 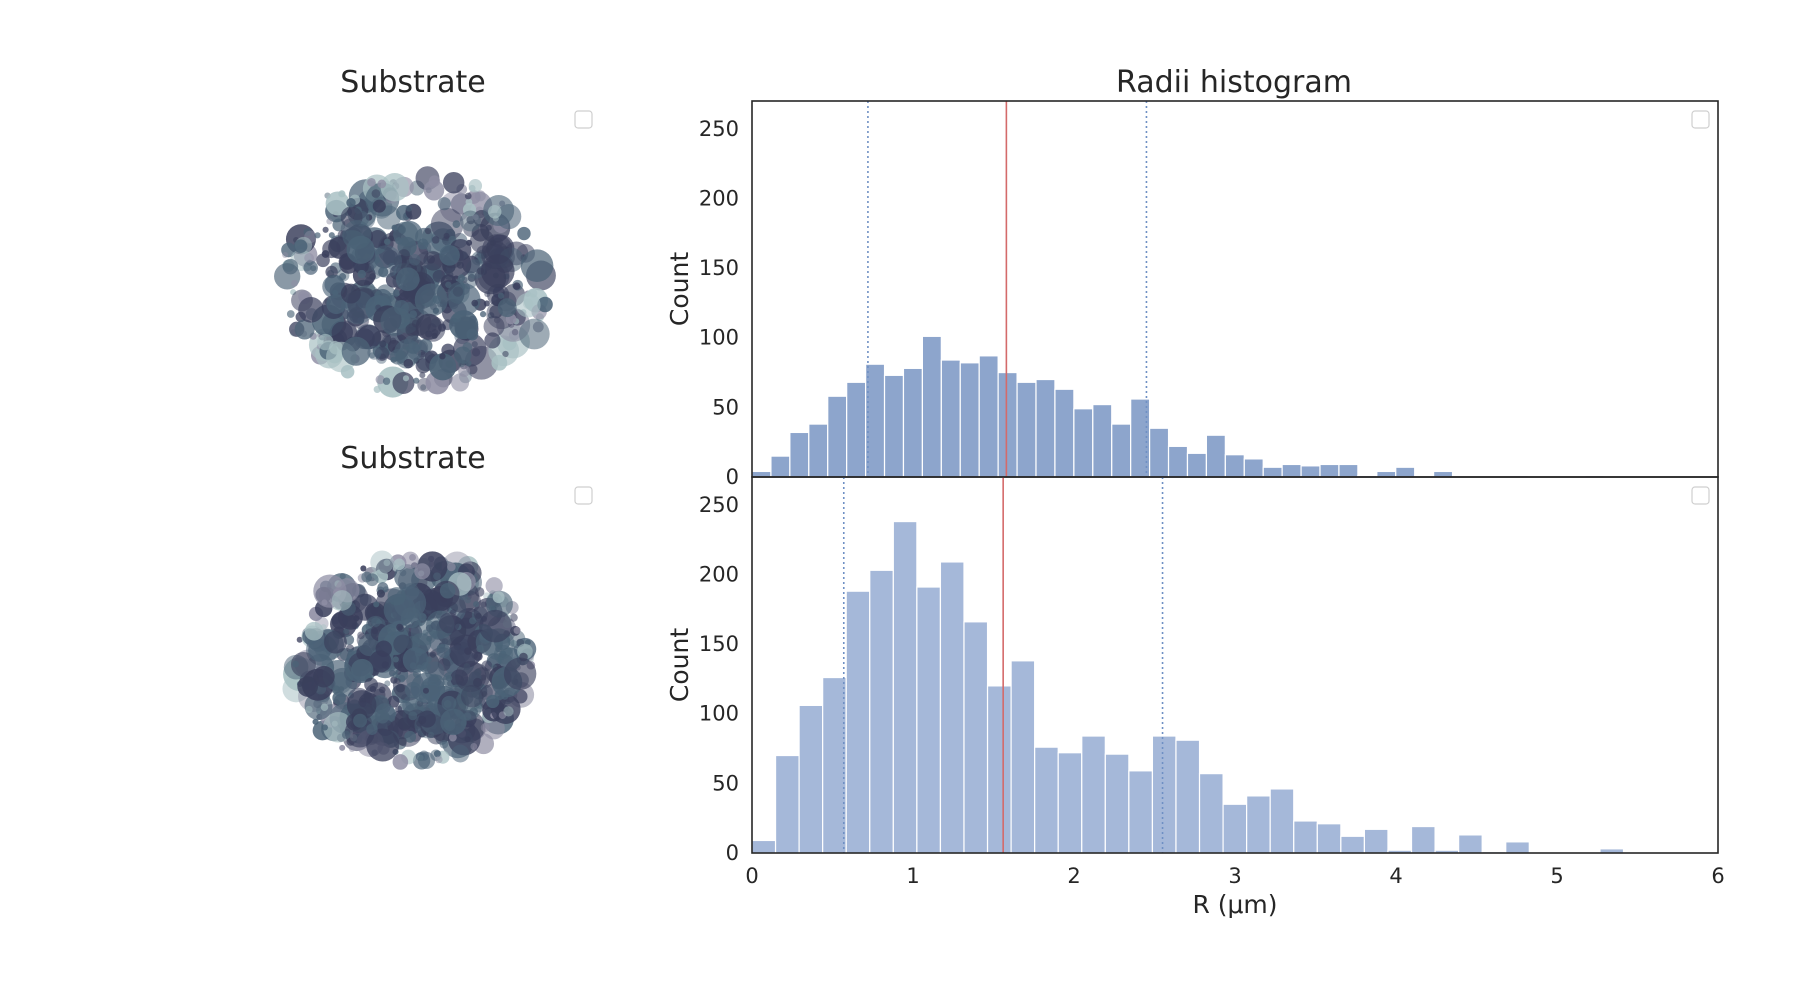 What do you see at coordinates (1178, 406) in the screenshot?
I see `histogram-top-bars` at bounding box center [1178, 406].